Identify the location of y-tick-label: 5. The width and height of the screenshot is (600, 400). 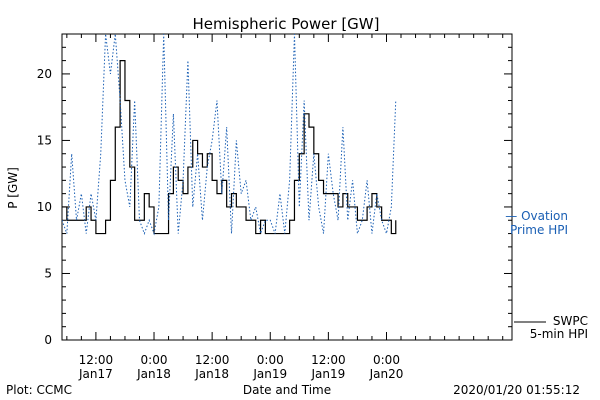
(48, 273).